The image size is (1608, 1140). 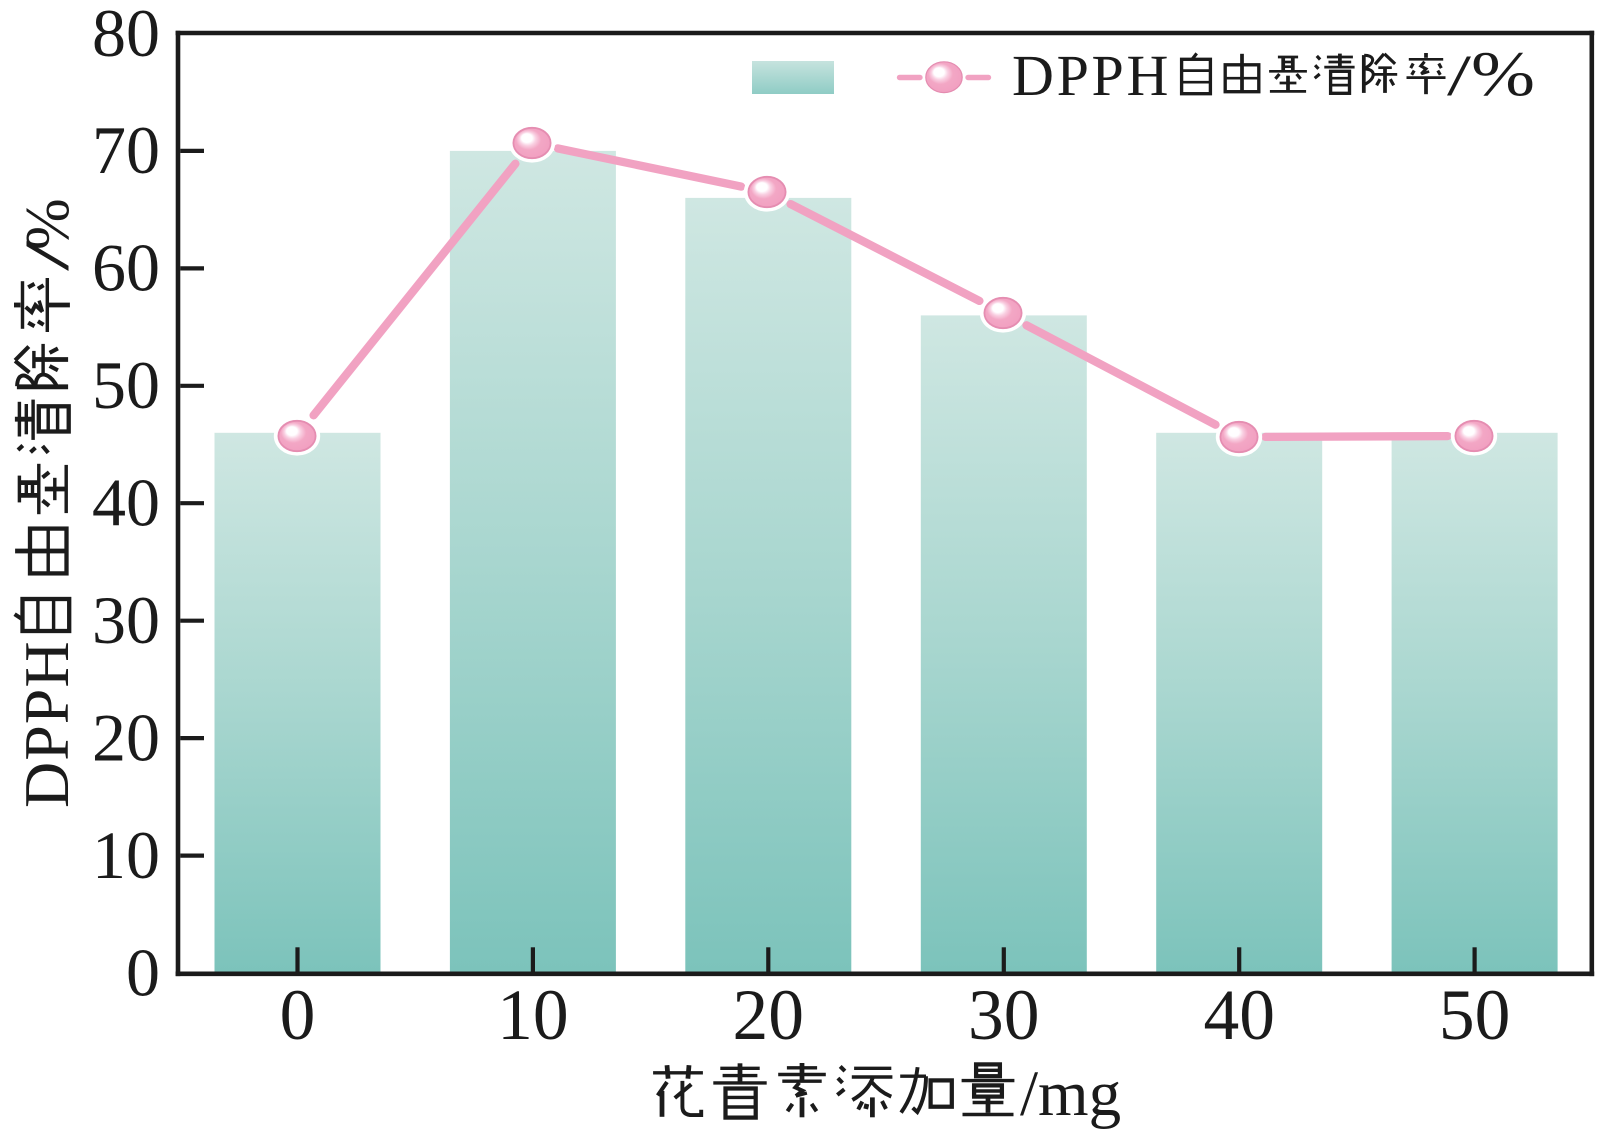 What do you see at coordinates (126, 35) in the screenshot?
I see `svg-text: 80` at bounding box center [126, 35].